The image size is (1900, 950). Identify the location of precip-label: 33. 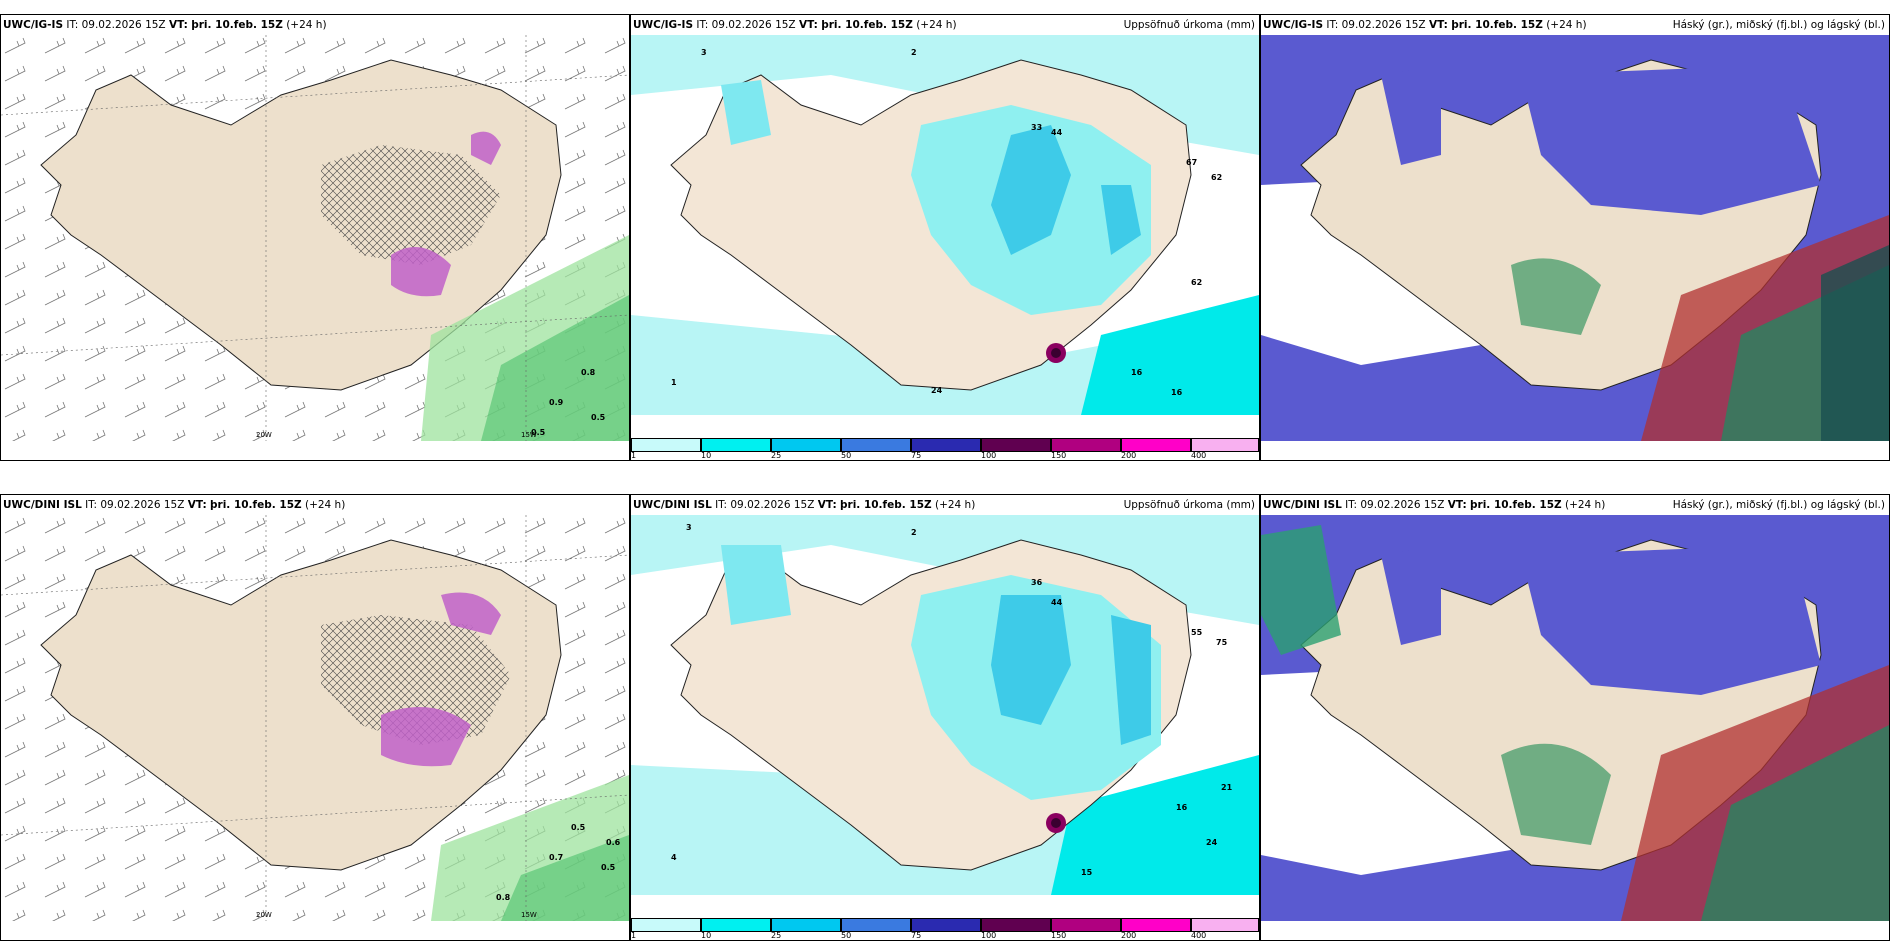
(1036, 127).